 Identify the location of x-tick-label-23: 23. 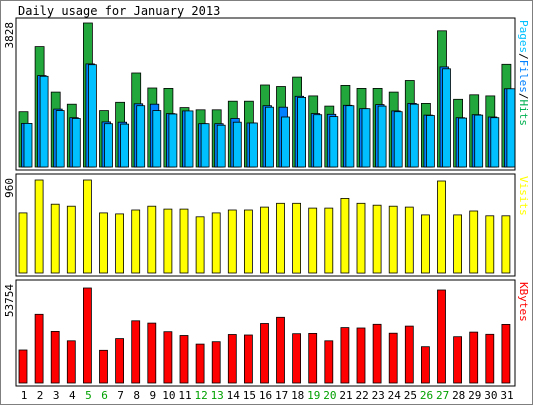
(378, 395).